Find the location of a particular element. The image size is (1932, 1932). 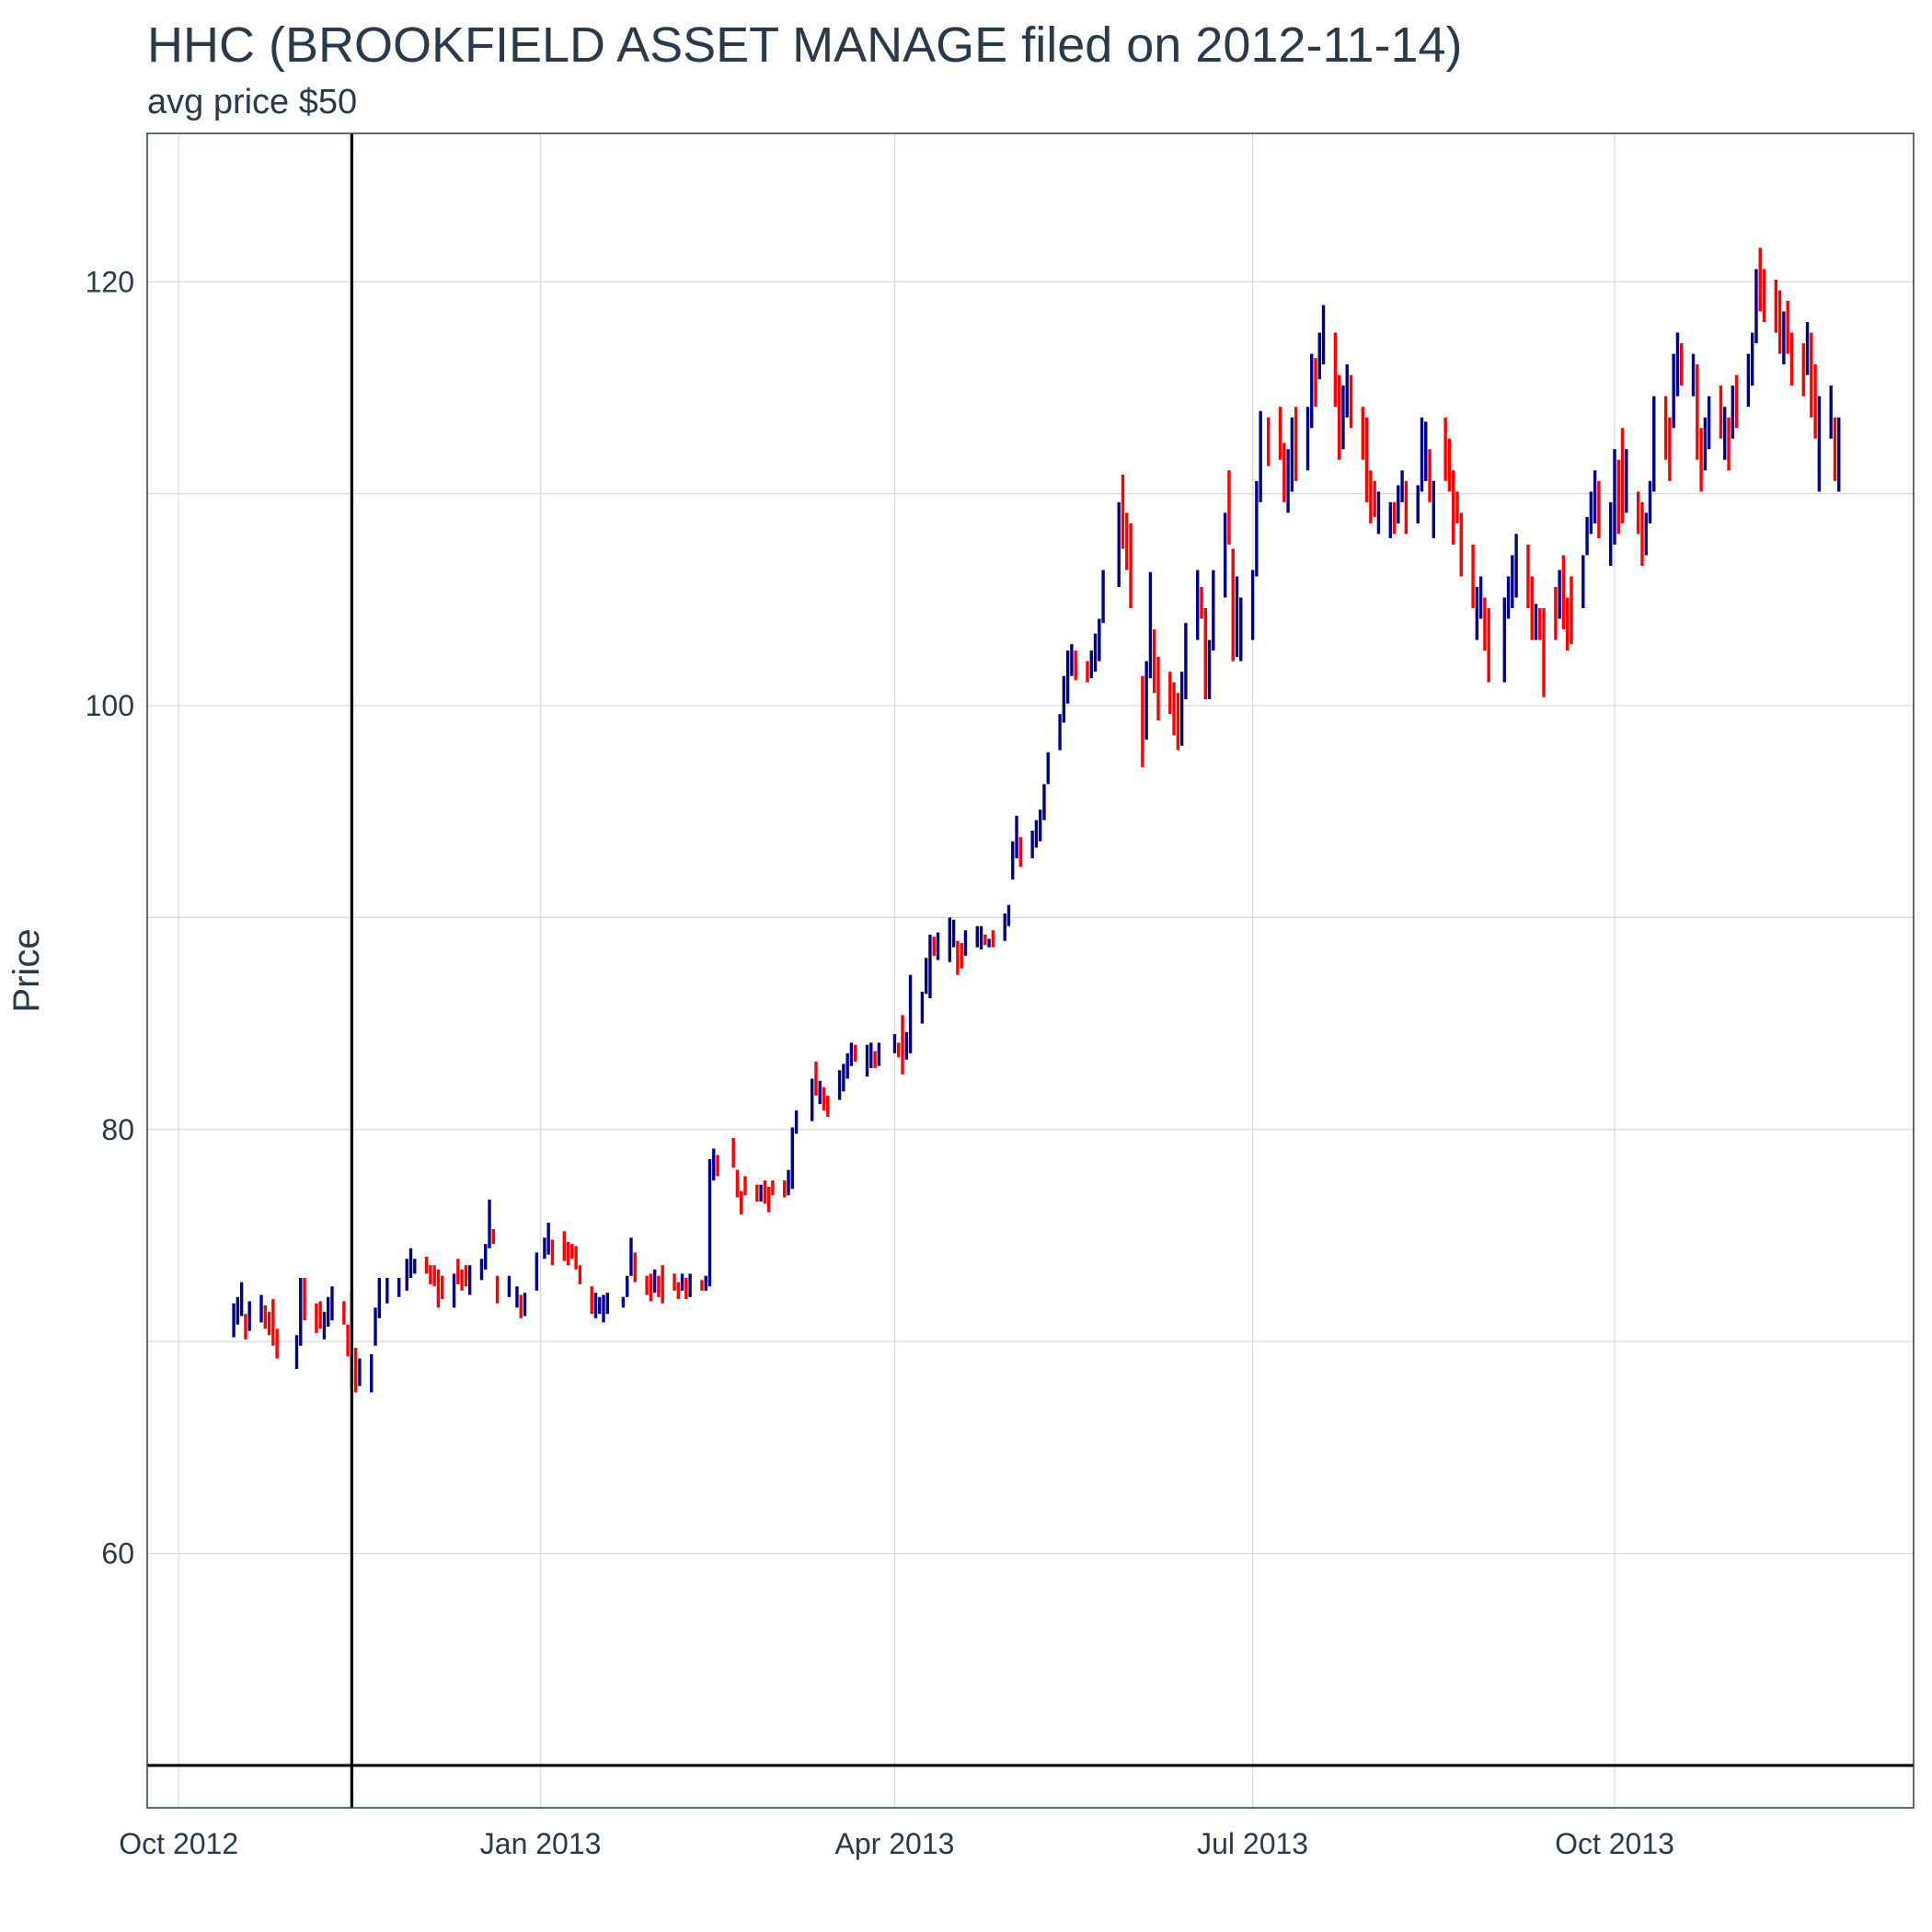

chart-subtitle: avg price $50 is located at coordinates (252, 102).